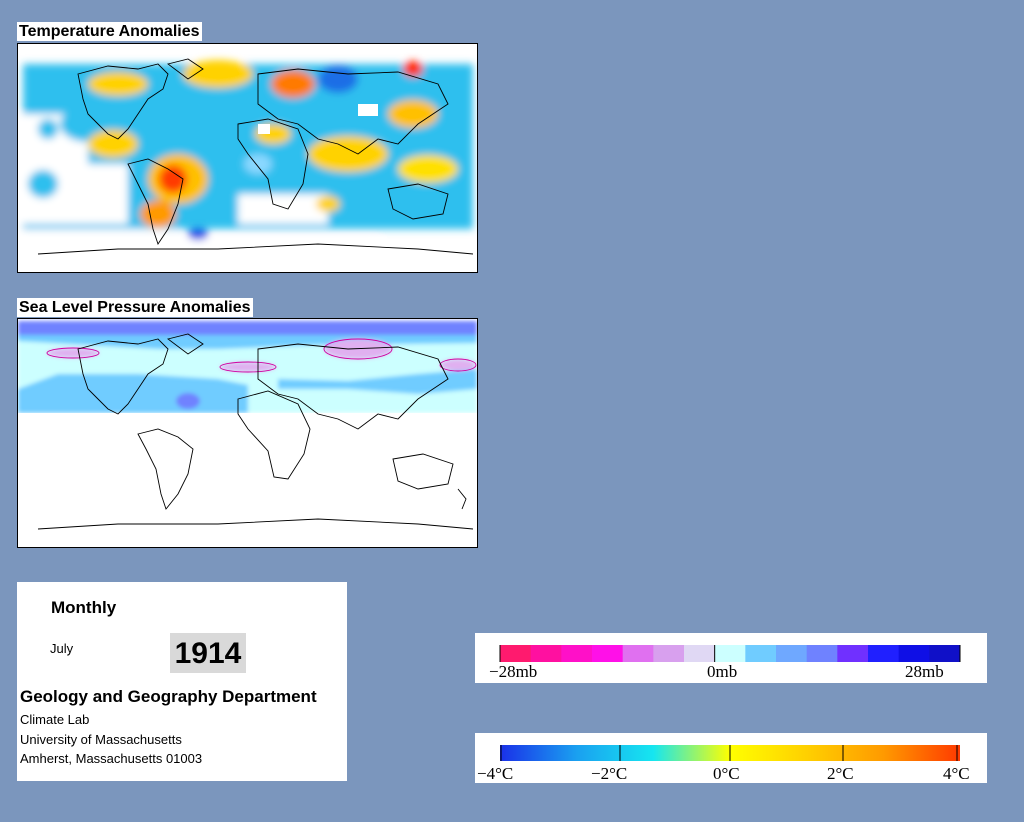 Image resolution: width=1024 pixels, height=822 pixels. Describe the element at coordinates (924, 671) in the screenshot. I see `pressure-legend-label-max: 28mb` at that location.